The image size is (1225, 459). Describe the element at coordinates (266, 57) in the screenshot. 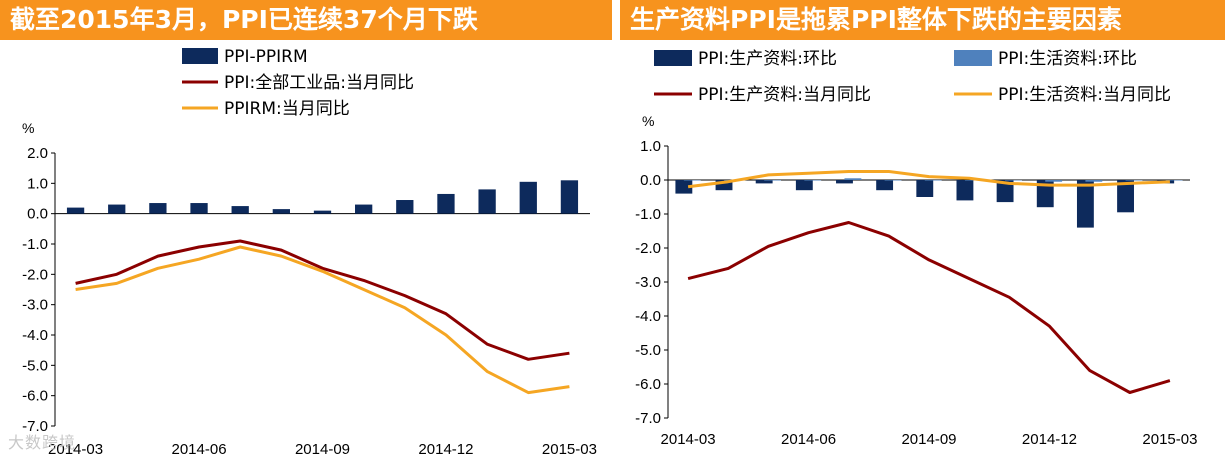

I see `legend-label: PPI-PPIRM` at that location.